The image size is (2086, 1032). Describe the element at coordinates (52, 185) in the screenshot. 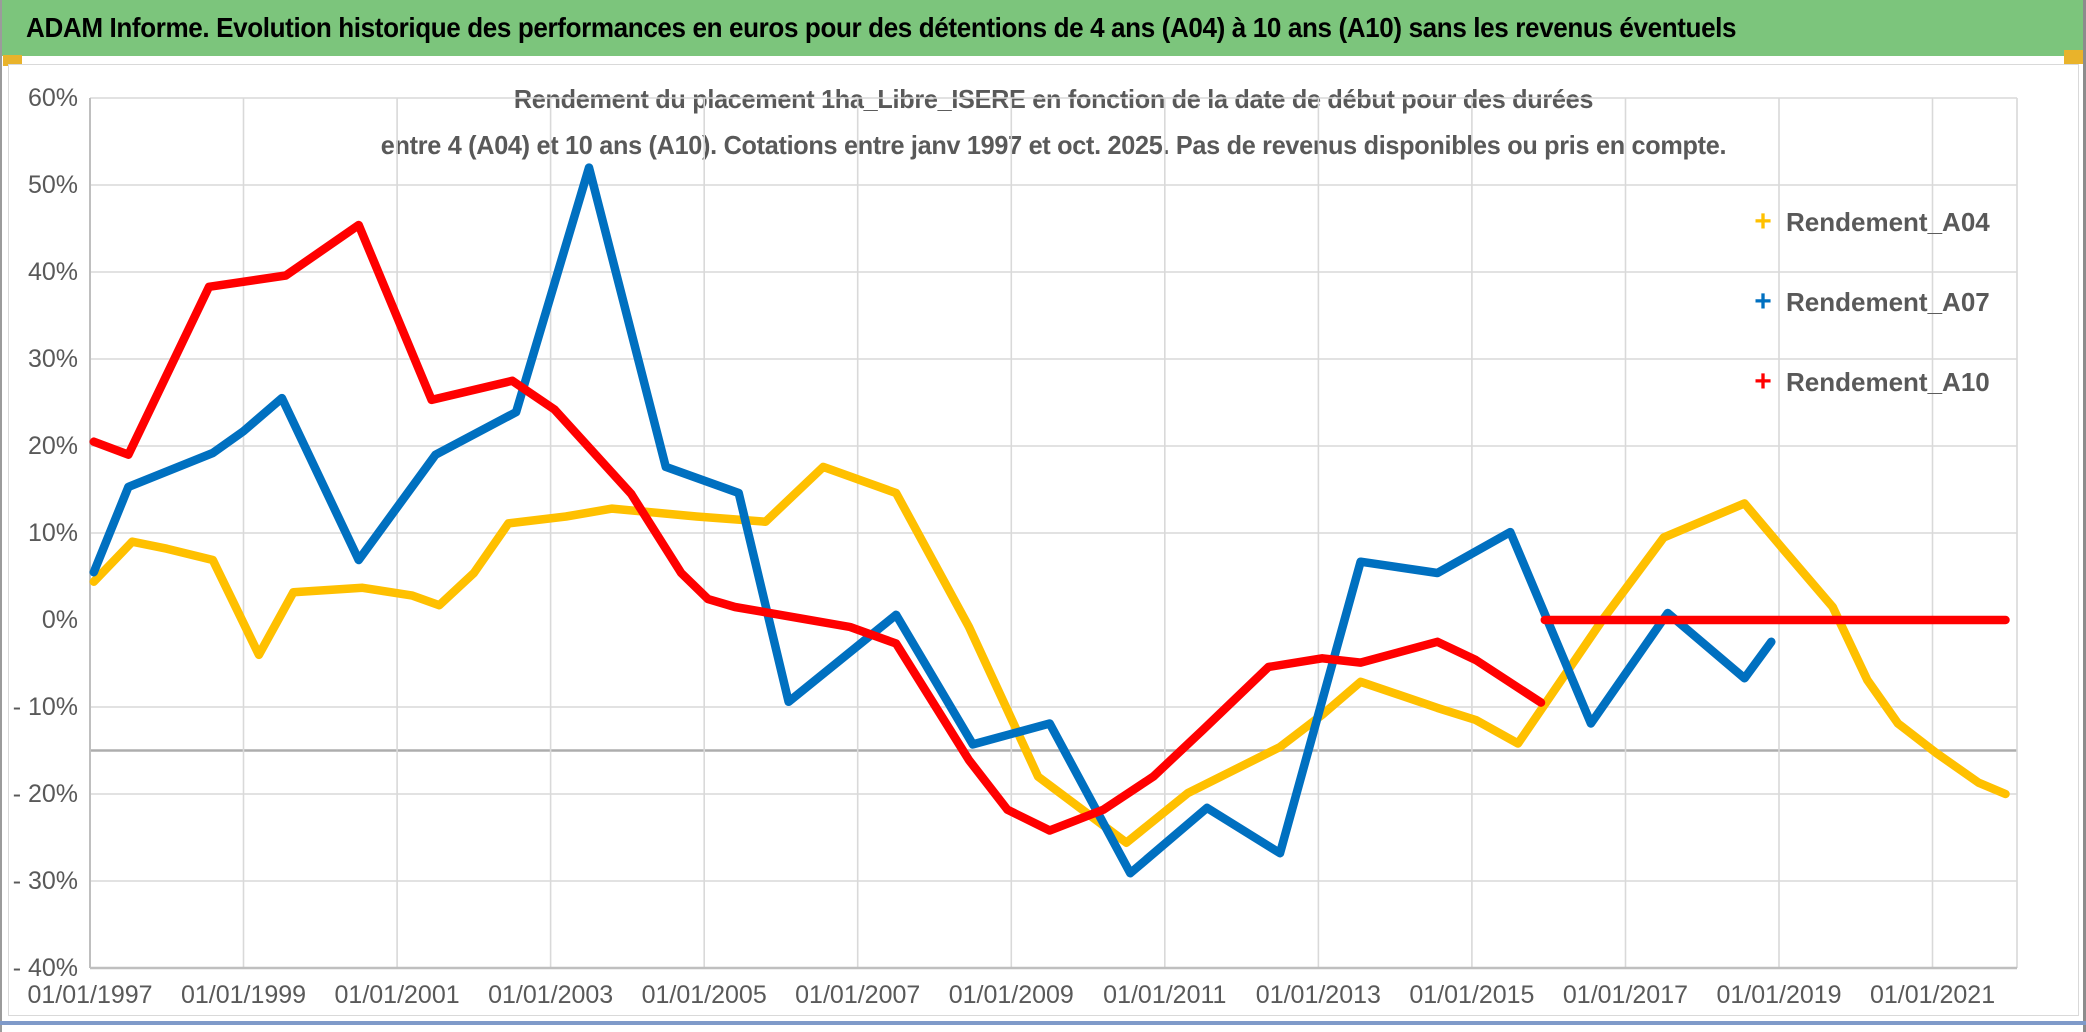

I see `y-tick-label: 50%` at that location.